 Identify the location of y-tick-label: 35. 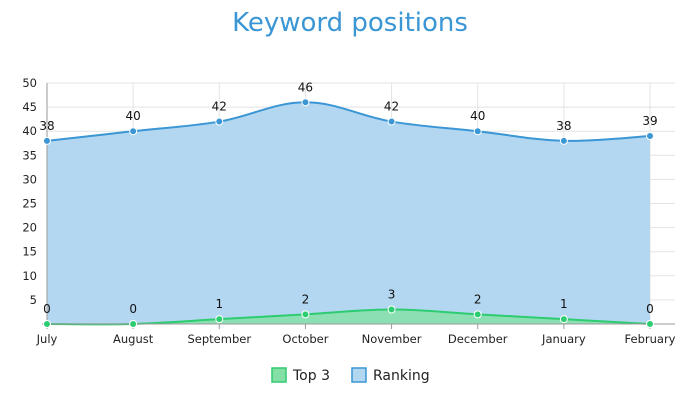
(29, 155).